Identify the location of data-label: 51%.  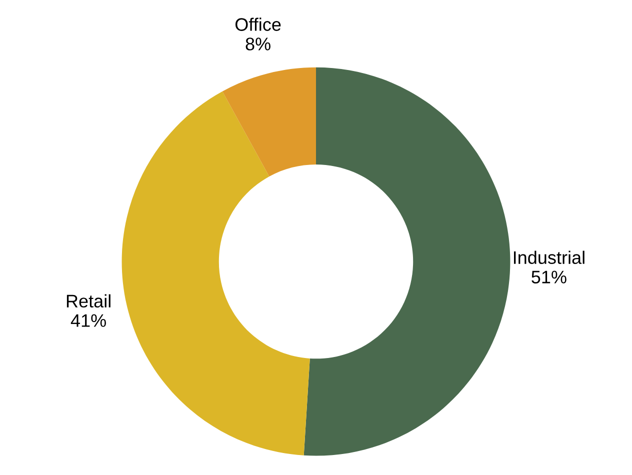
(549, 277).